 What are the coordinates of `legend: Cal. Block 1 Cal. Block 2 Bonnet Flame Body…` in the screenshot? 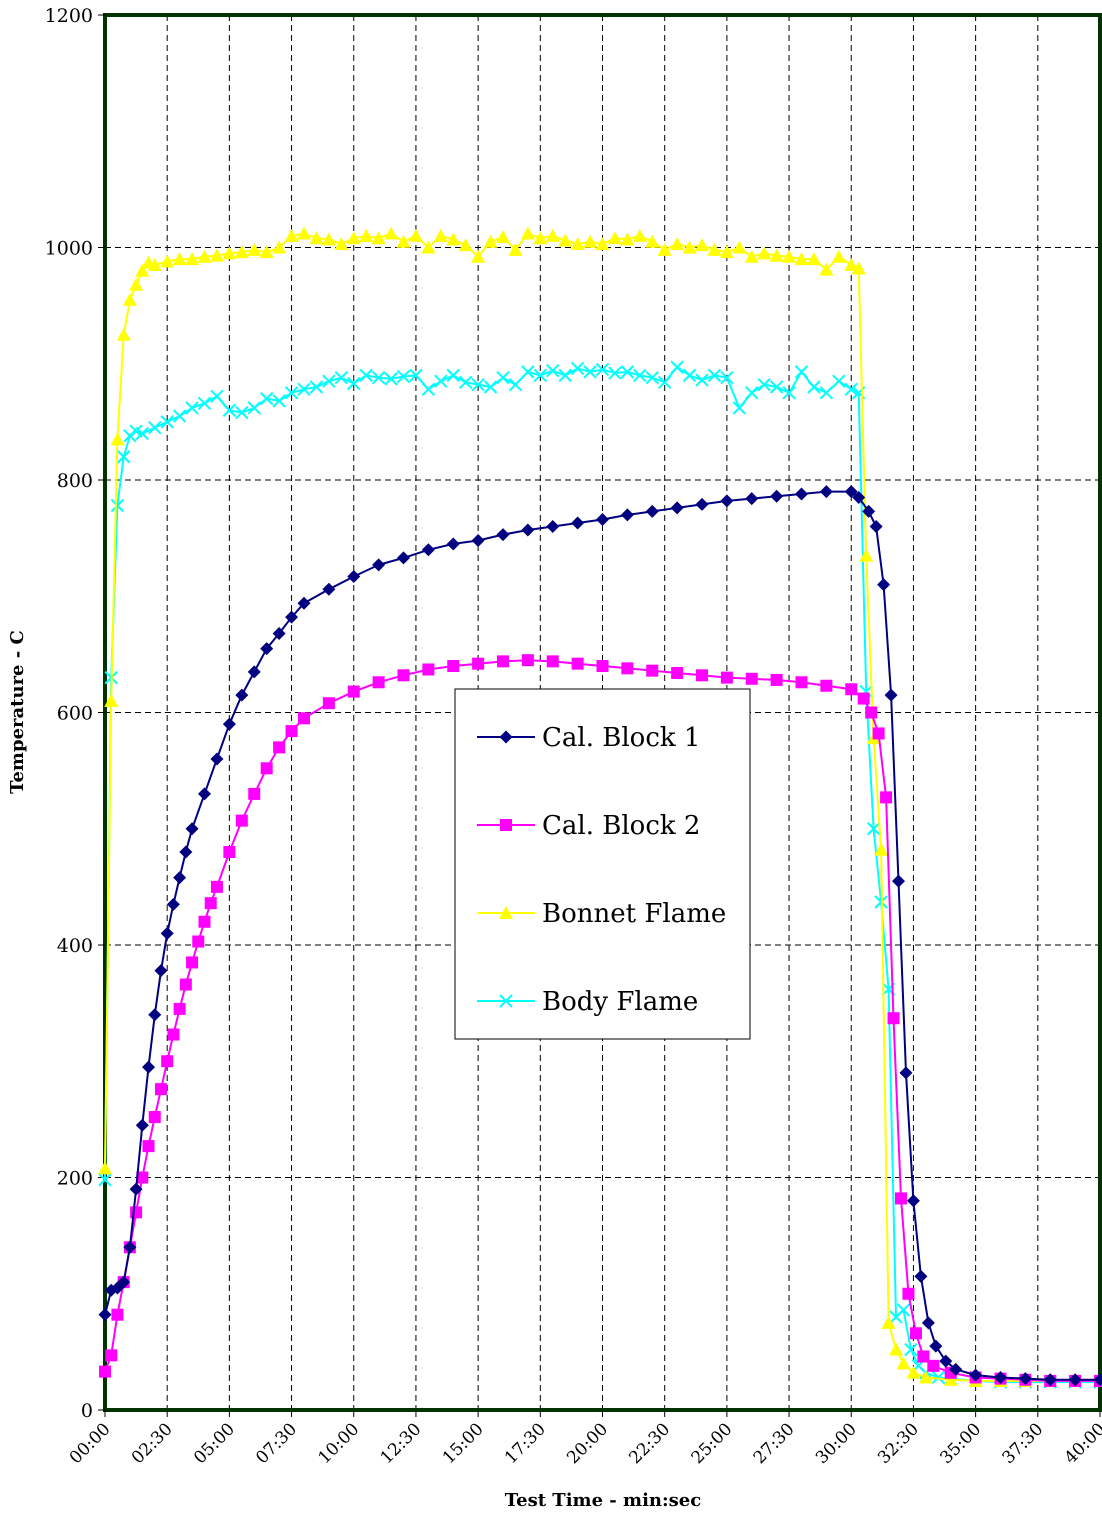 It's located at (602, 864).